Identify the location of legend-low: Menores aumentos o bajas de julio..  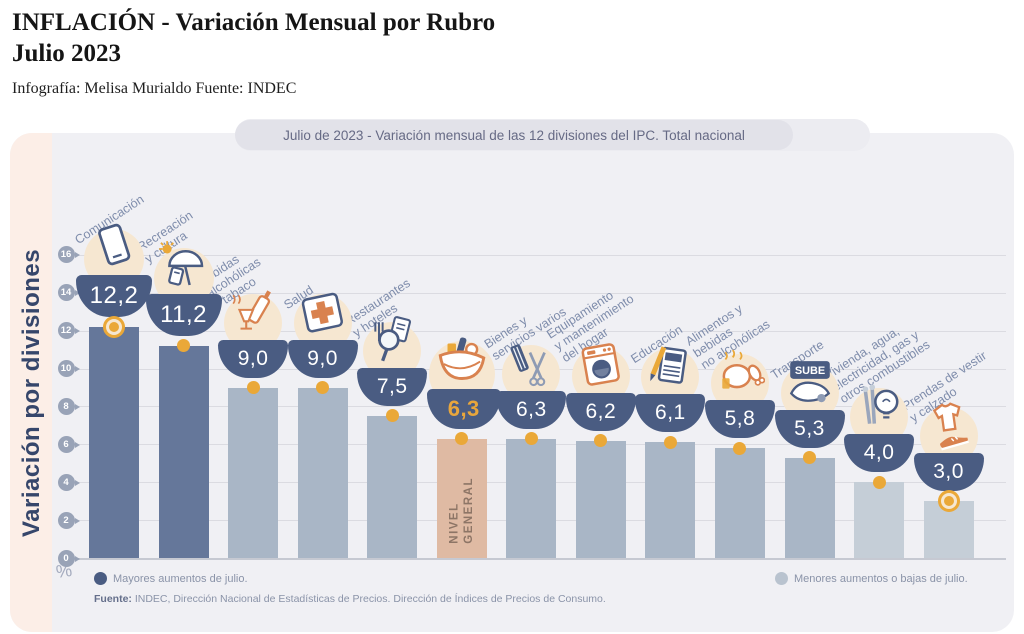
(871, 578).